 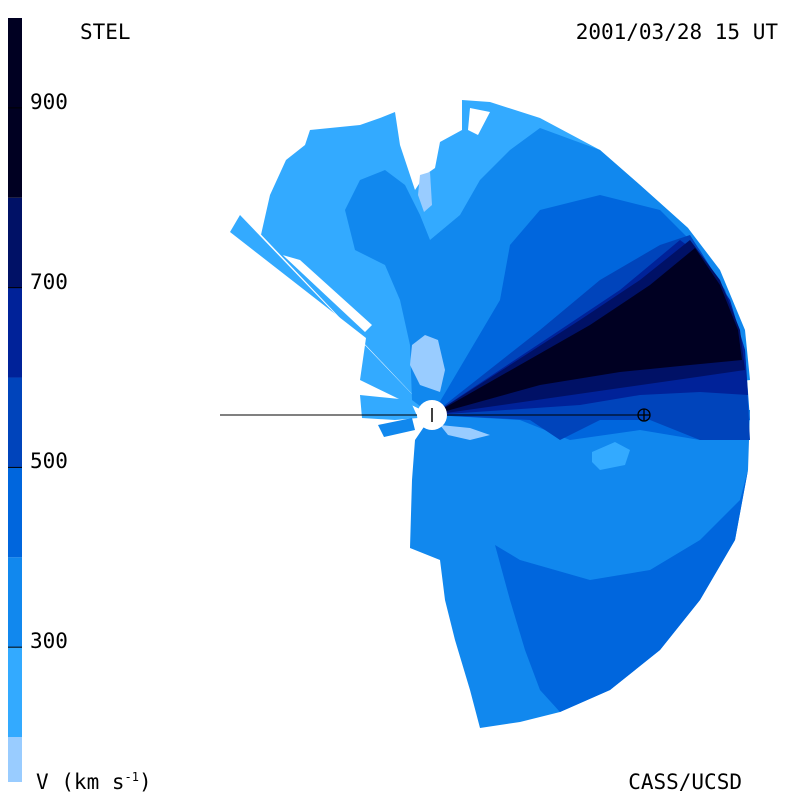 I want to click on datetime-label: 2001/03/28 15 UT, so click(x=676, y=32).